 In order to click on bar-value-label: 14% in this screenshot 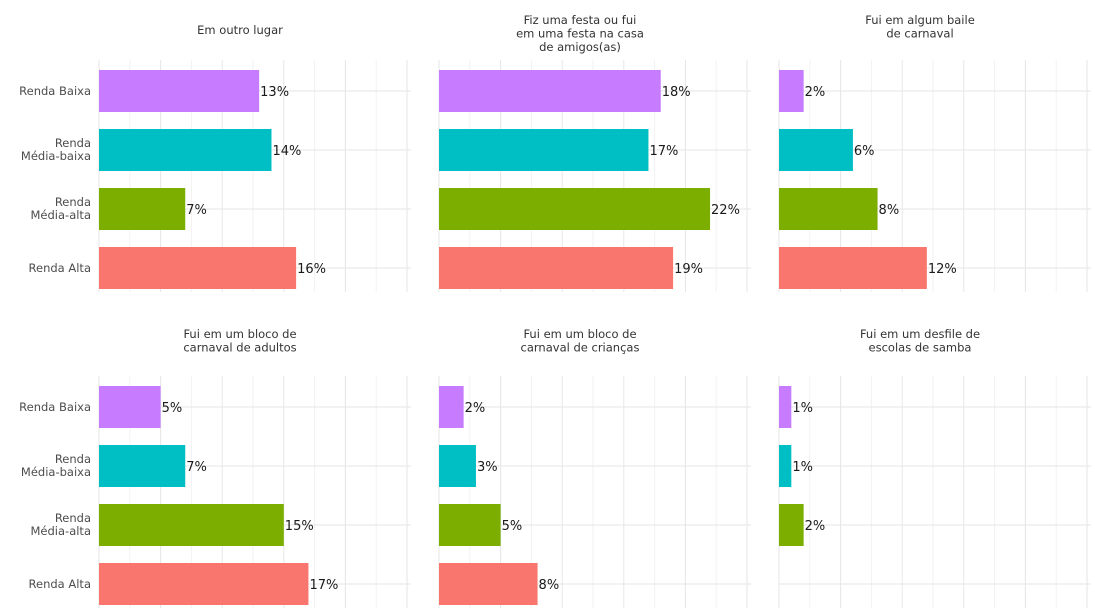, I will do `click(286, 151)`.